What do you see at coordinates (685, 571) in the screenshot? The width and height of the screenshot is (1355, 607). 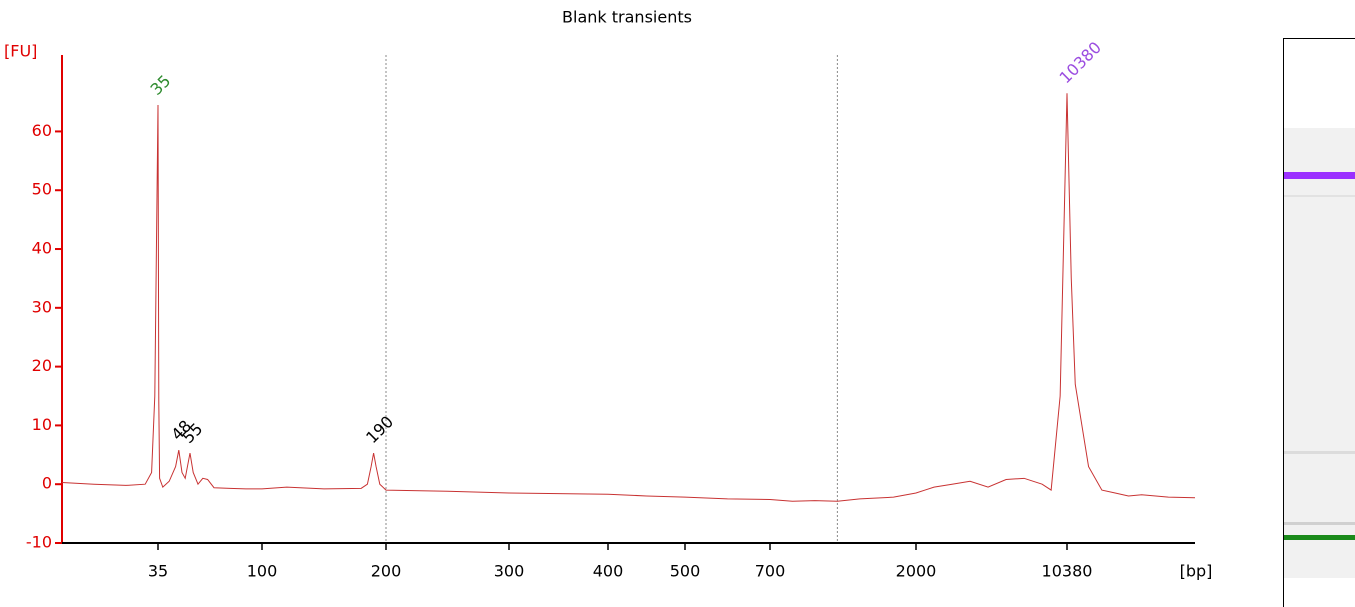 I see `x-tick-label: 500` at bounding box center [685, 571].